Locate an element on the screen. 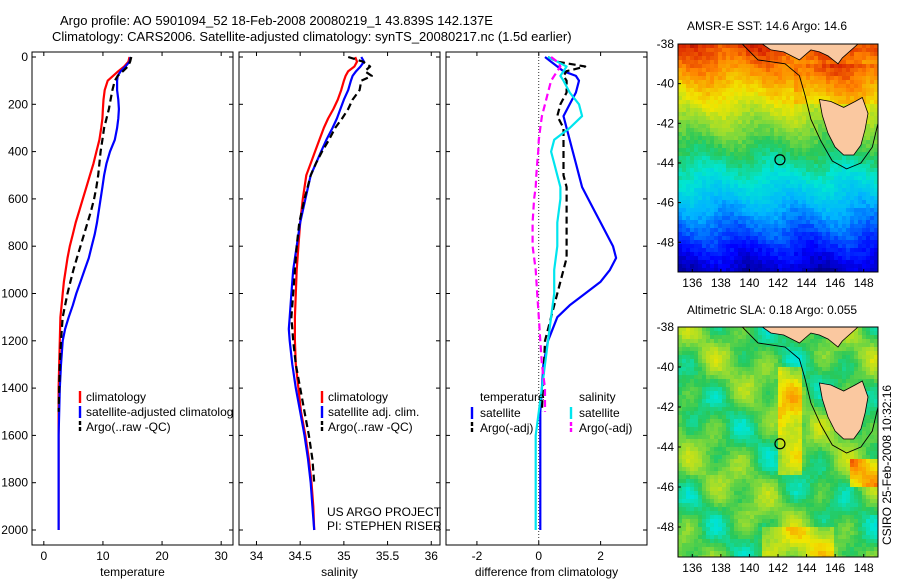  y-tick-label: 1600 is located at coordinates (14, 435).